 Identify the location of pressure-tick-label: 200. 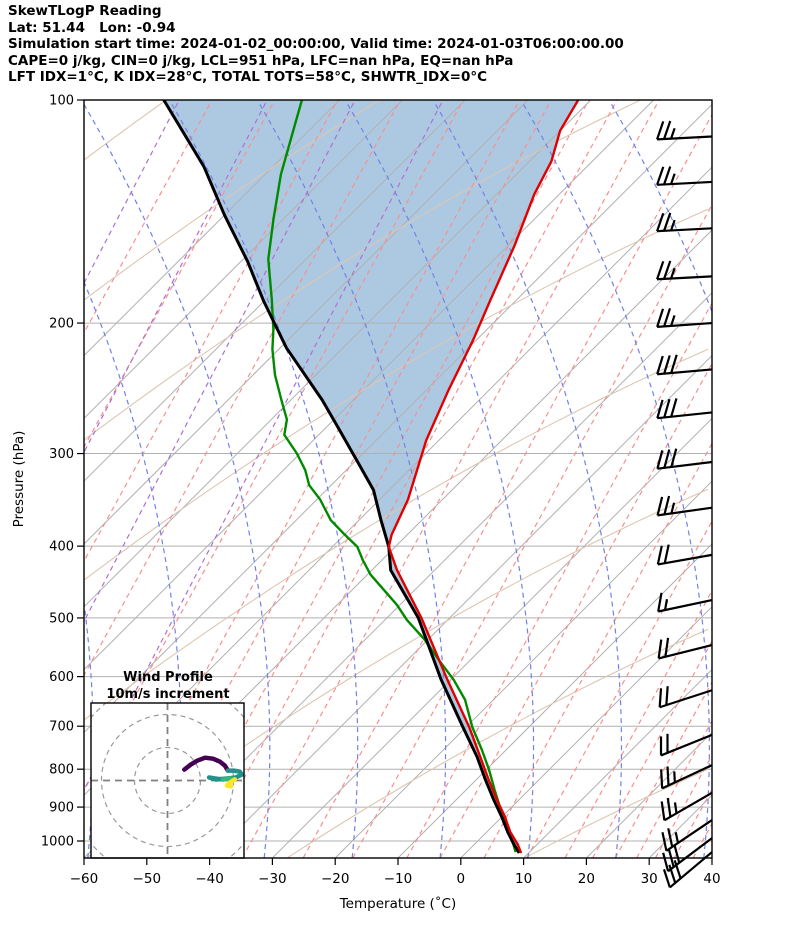
(61, 324).